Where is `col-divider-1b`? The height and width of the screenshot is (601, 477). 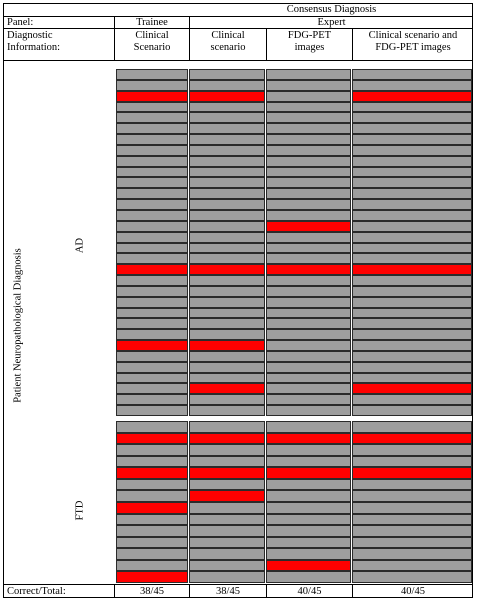 col-divider-1b is located at coordinates (114, 591).